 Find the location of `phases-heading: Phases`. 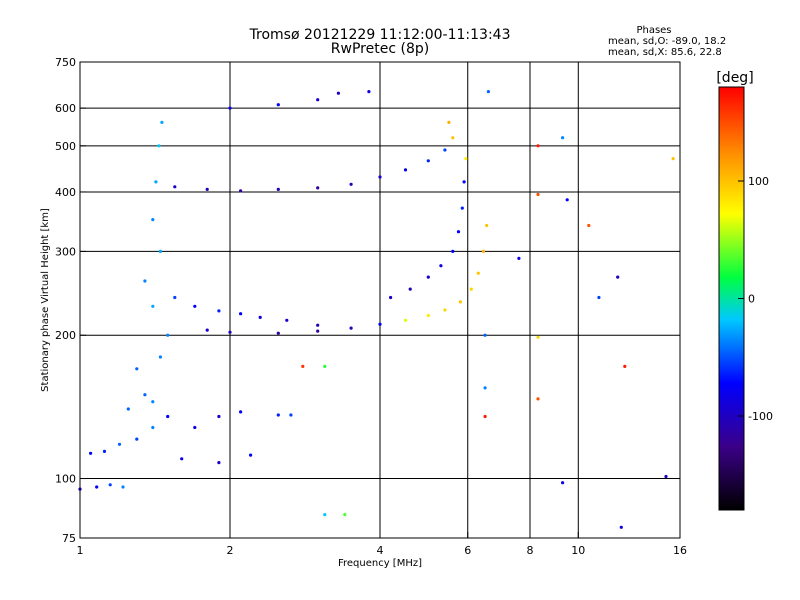

phases-heading: Phases is located at coordinates (653, 30).